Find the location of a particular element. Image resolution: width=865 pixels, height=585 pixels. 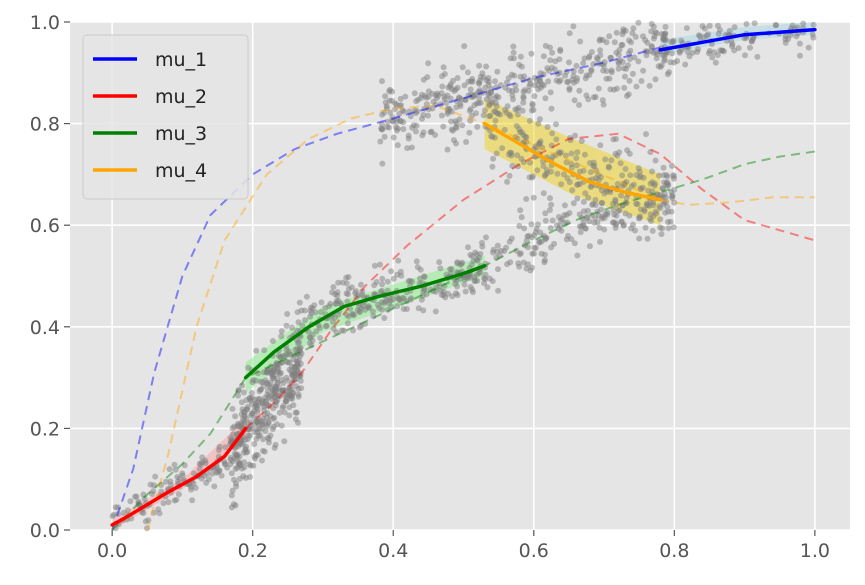

x-tick-label-2: 0.4 is located at coordinates (393, 551).